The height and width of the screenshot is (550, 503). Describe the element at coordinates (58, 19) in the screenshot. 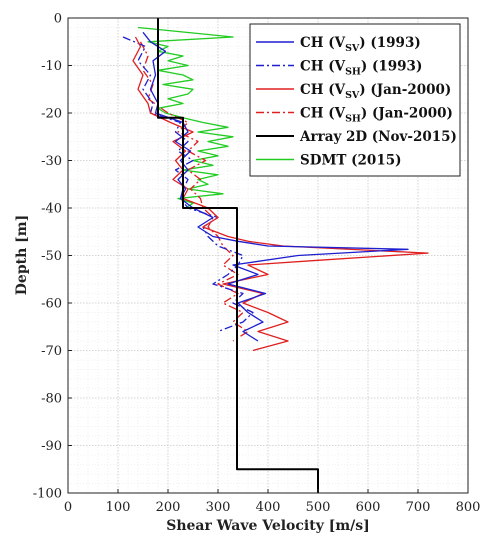

I see `y-tick-label: 0` at that location.